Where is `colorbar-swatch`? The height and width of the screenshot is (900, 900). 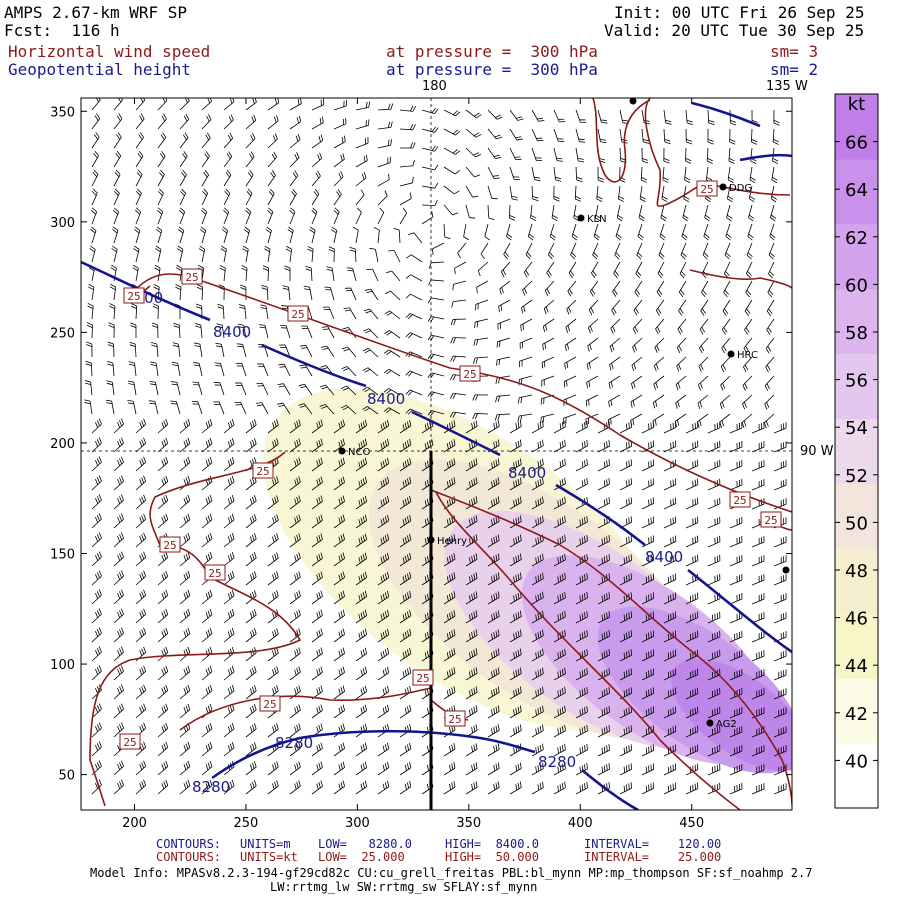 colorbar-swatch is located at coordinates (856, 321).